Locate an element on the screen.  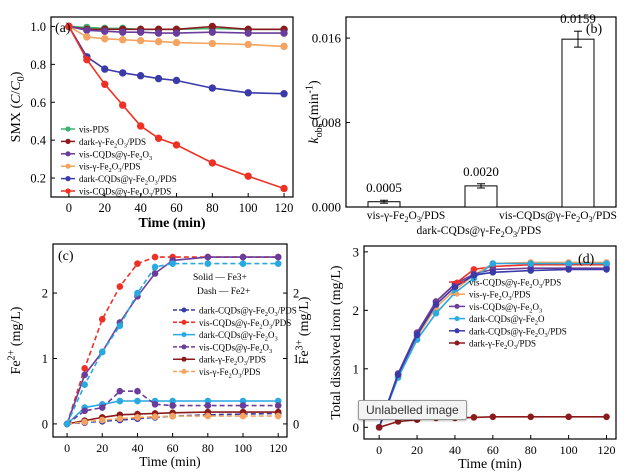
y-tick-label: 3 is located at coordinates (356, 251).